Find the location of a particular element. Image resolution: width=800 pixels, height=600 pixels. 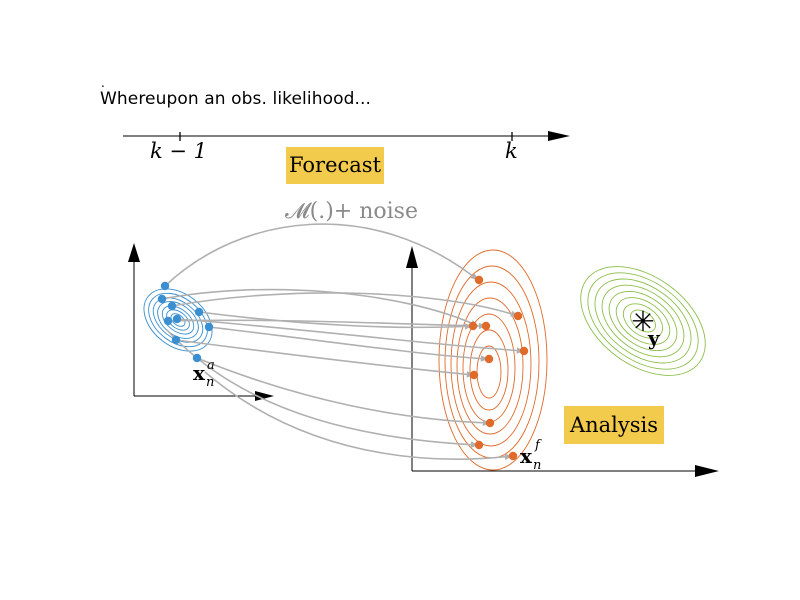

forecast-text: Forecast is located at coordinates (335, 165).